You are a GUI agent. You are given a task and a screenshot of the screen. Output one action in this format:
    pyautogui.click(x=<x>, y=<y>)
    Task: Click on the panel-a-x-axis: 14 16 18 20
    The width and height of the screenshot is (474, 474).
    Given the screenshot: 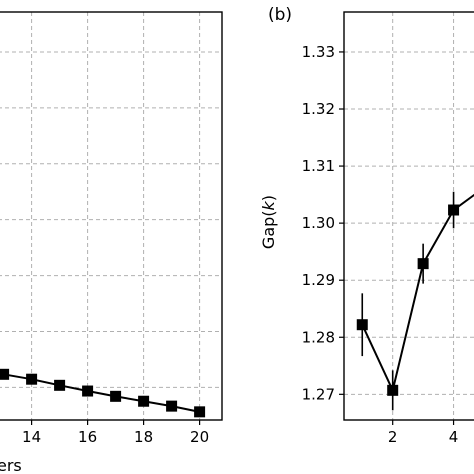 What is the action you would take?
    pyautogui.click(x=115, y=433)
    